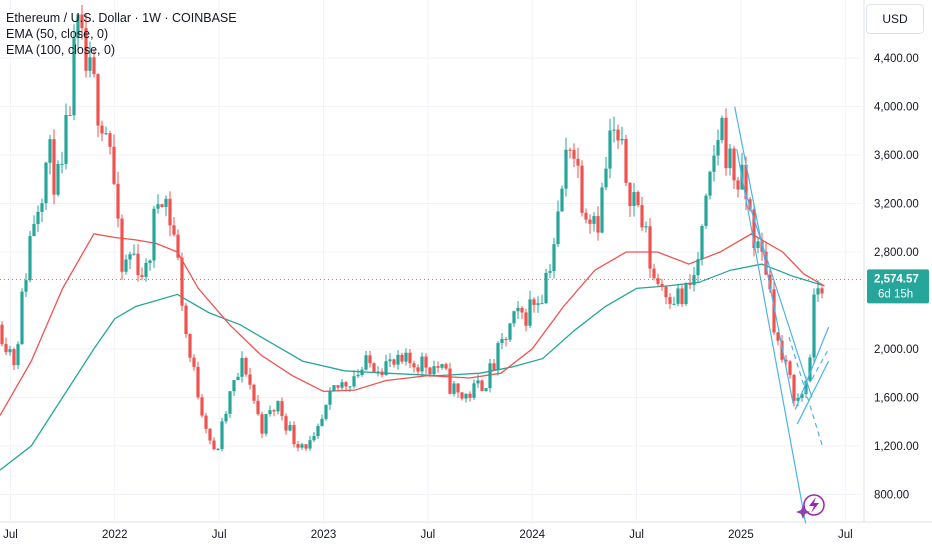 This screenshot has height=550, width=932. What do you see at coordinates (121, 18) in the screenshot?
I see `symbol-title: Ethereum / U.S. Dollar · 1W · COINBASE` at bounding box center [121, 18].